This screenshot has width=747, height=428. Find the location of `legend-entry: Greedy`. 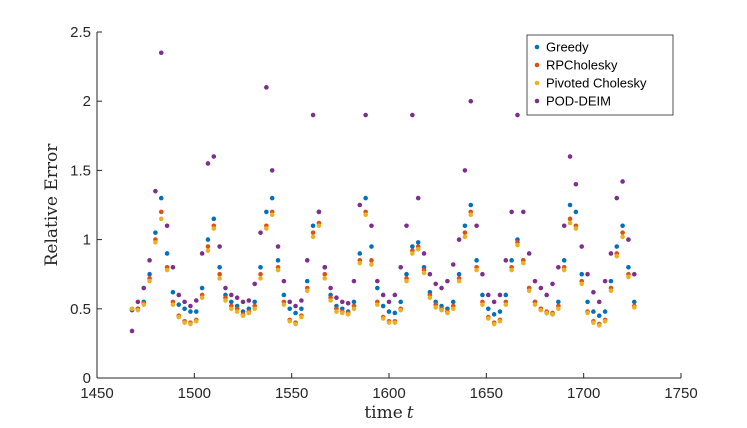

legend-entry: Greedy is located at coordinates (567, 47).